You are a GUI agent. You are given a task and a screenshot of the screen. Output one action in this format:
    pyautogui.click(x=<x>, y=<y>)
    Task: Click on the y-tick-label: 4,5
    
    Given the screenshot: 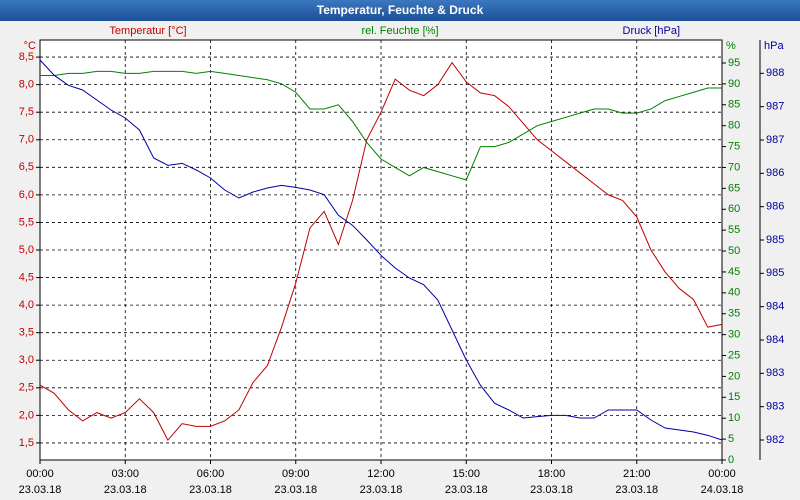 What is the action you would take?
    pyautogui.click(x=26, y=277)
    